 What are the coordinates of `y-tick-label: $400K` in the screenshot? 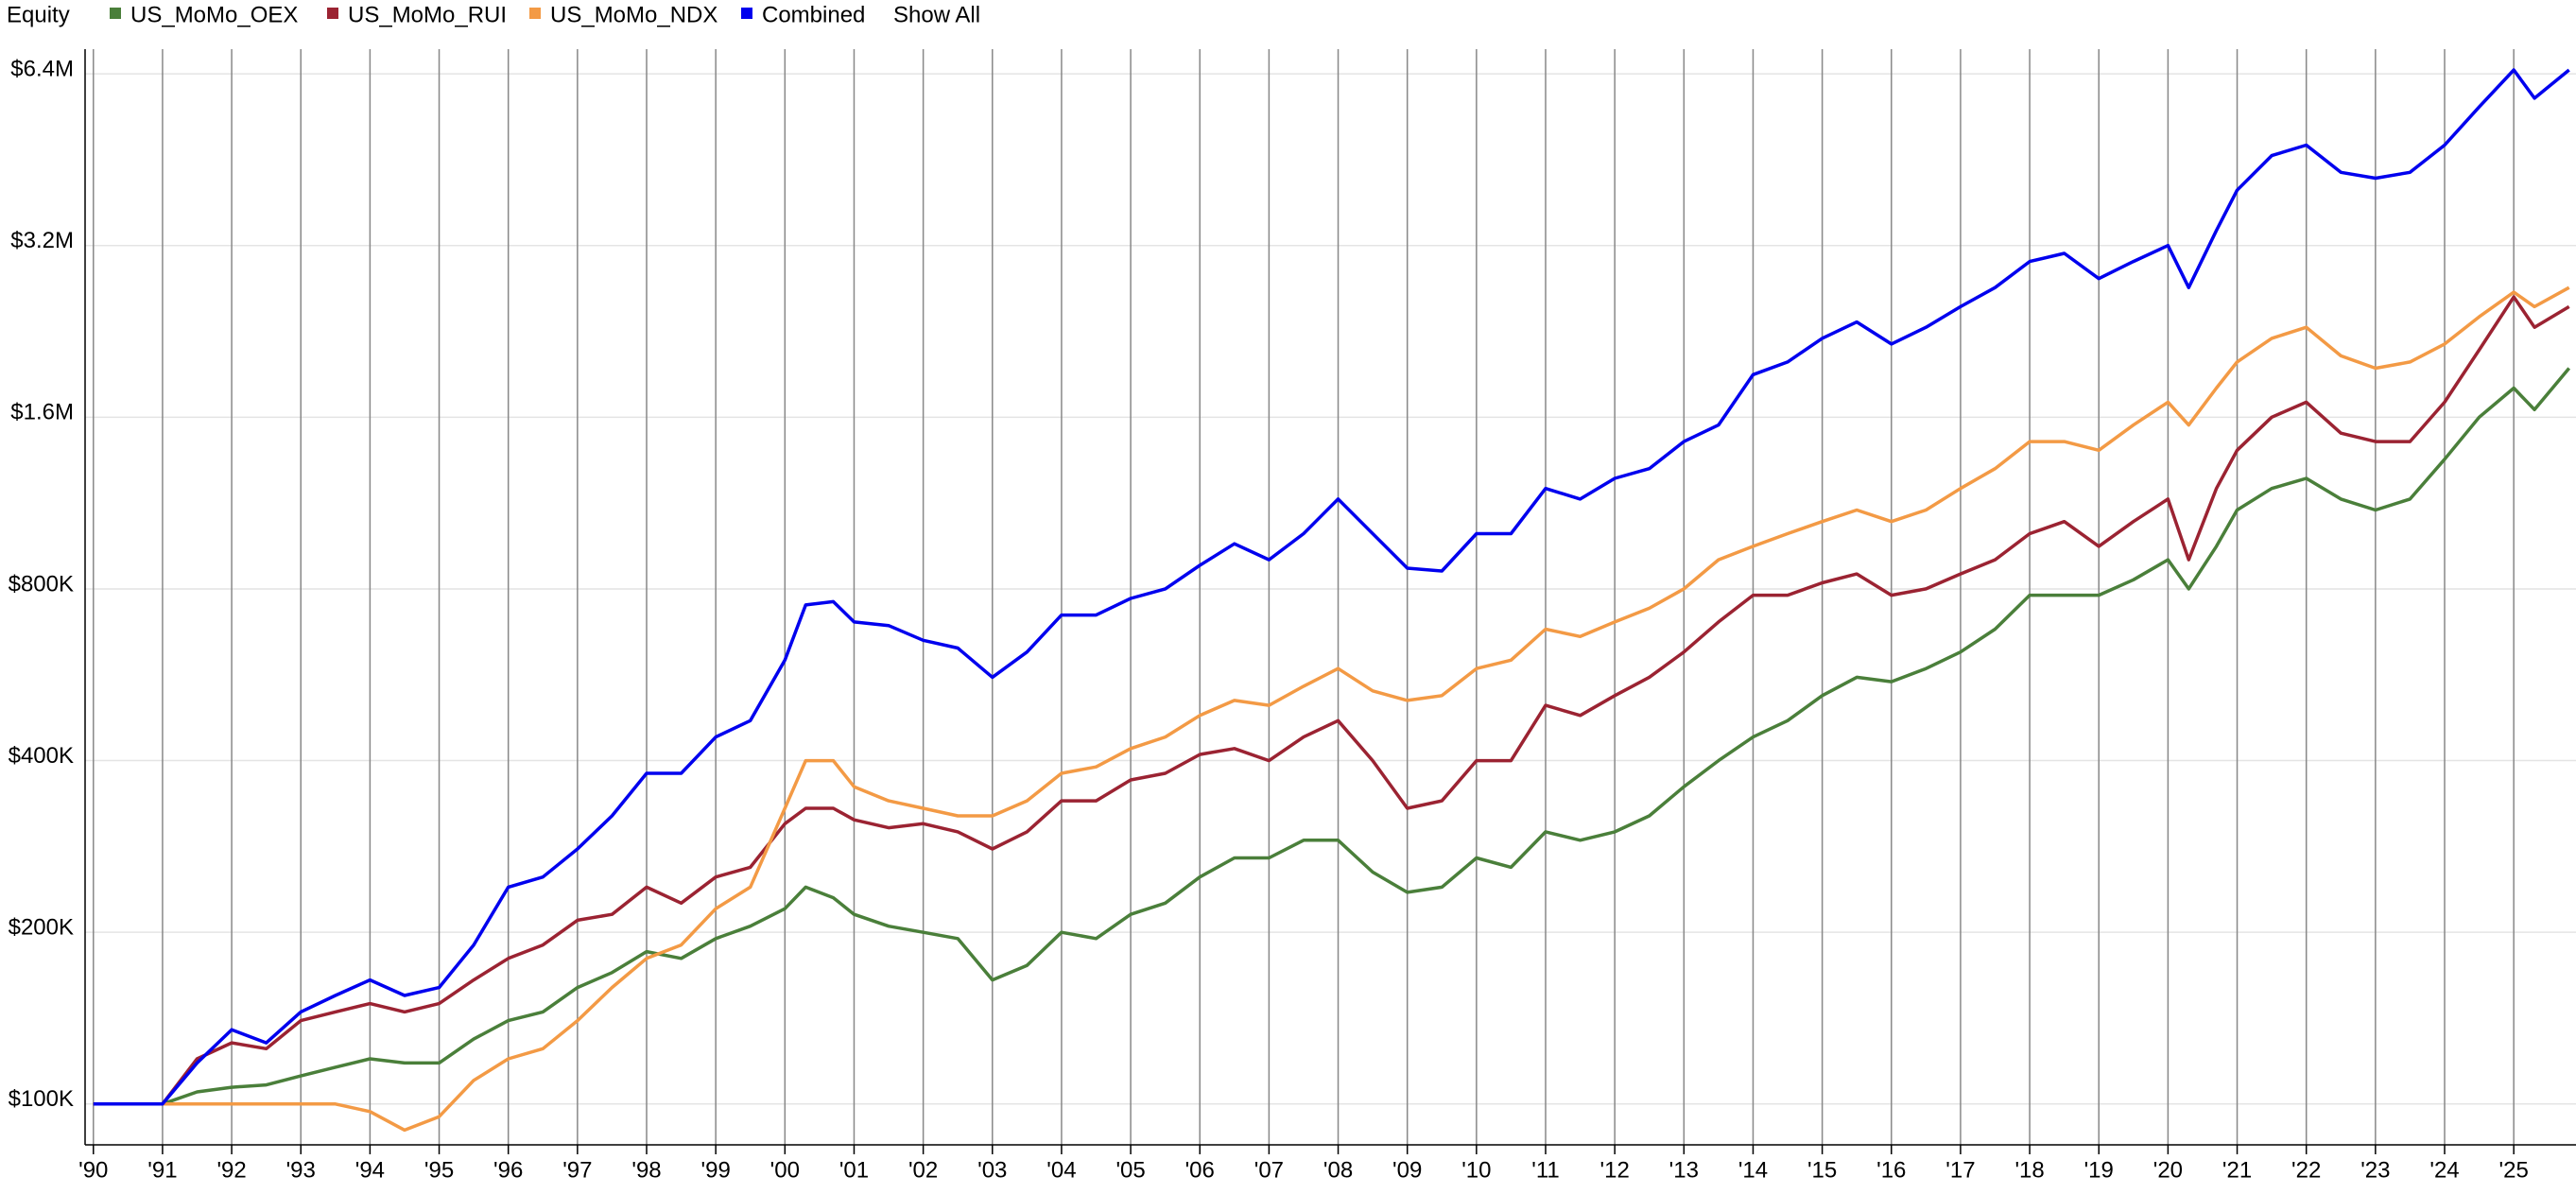 It's located at (41, 756).